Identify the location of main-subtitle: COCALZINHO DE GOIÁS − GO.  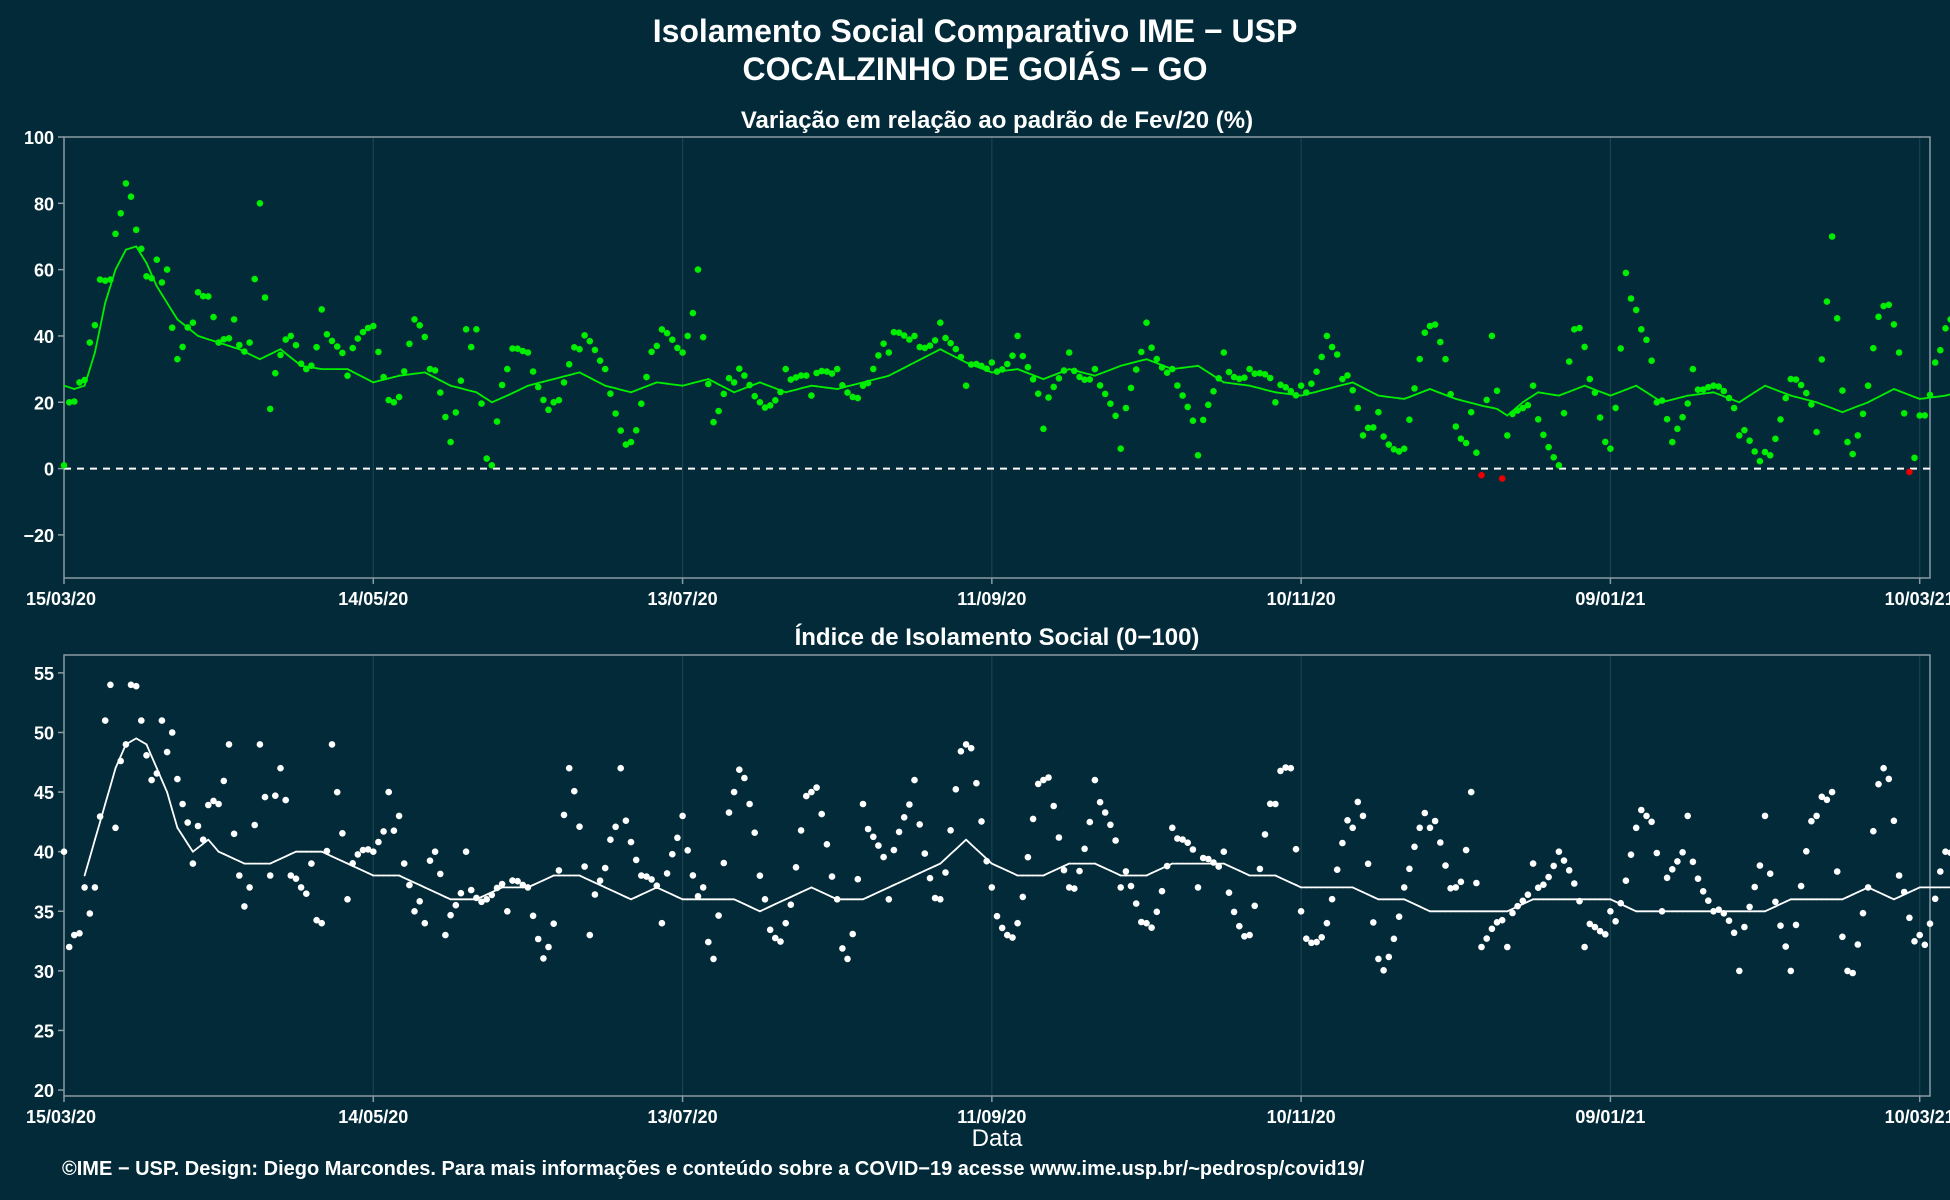
(975, 69).